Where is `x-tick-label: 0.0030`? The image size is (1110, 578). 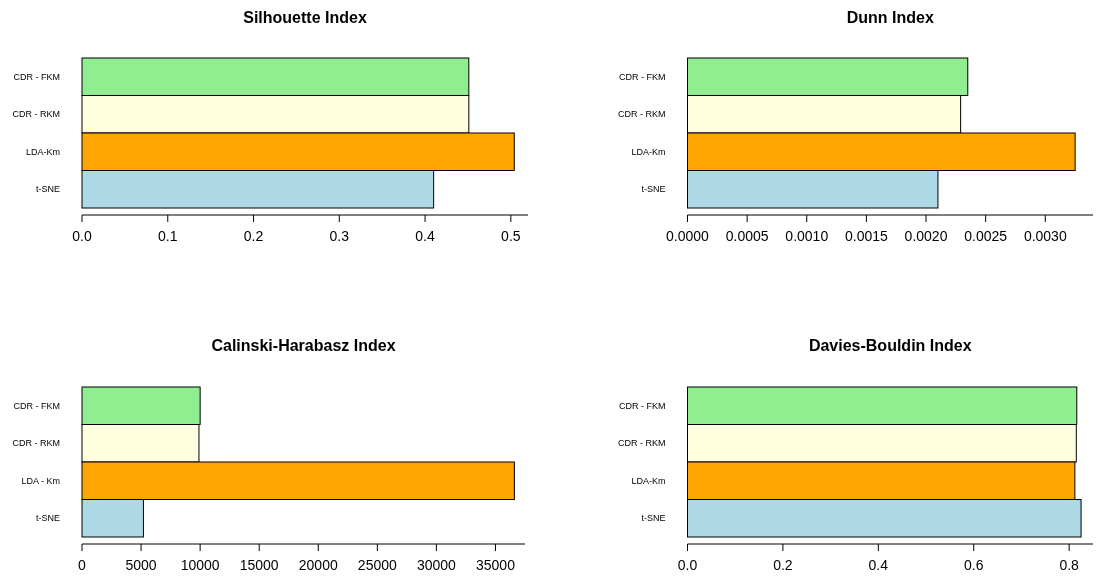 x-tick-label: 0.0030 is located at coordinates (1045, 236).